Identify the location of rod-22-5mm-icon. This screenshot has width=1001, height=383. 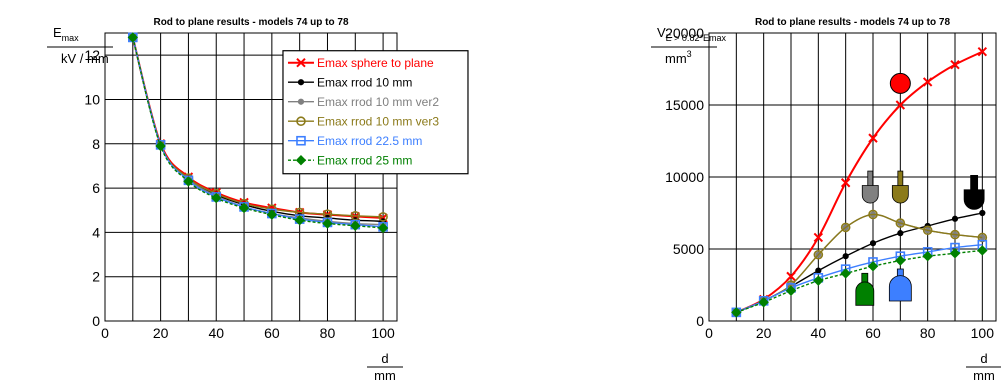
(900, 285).